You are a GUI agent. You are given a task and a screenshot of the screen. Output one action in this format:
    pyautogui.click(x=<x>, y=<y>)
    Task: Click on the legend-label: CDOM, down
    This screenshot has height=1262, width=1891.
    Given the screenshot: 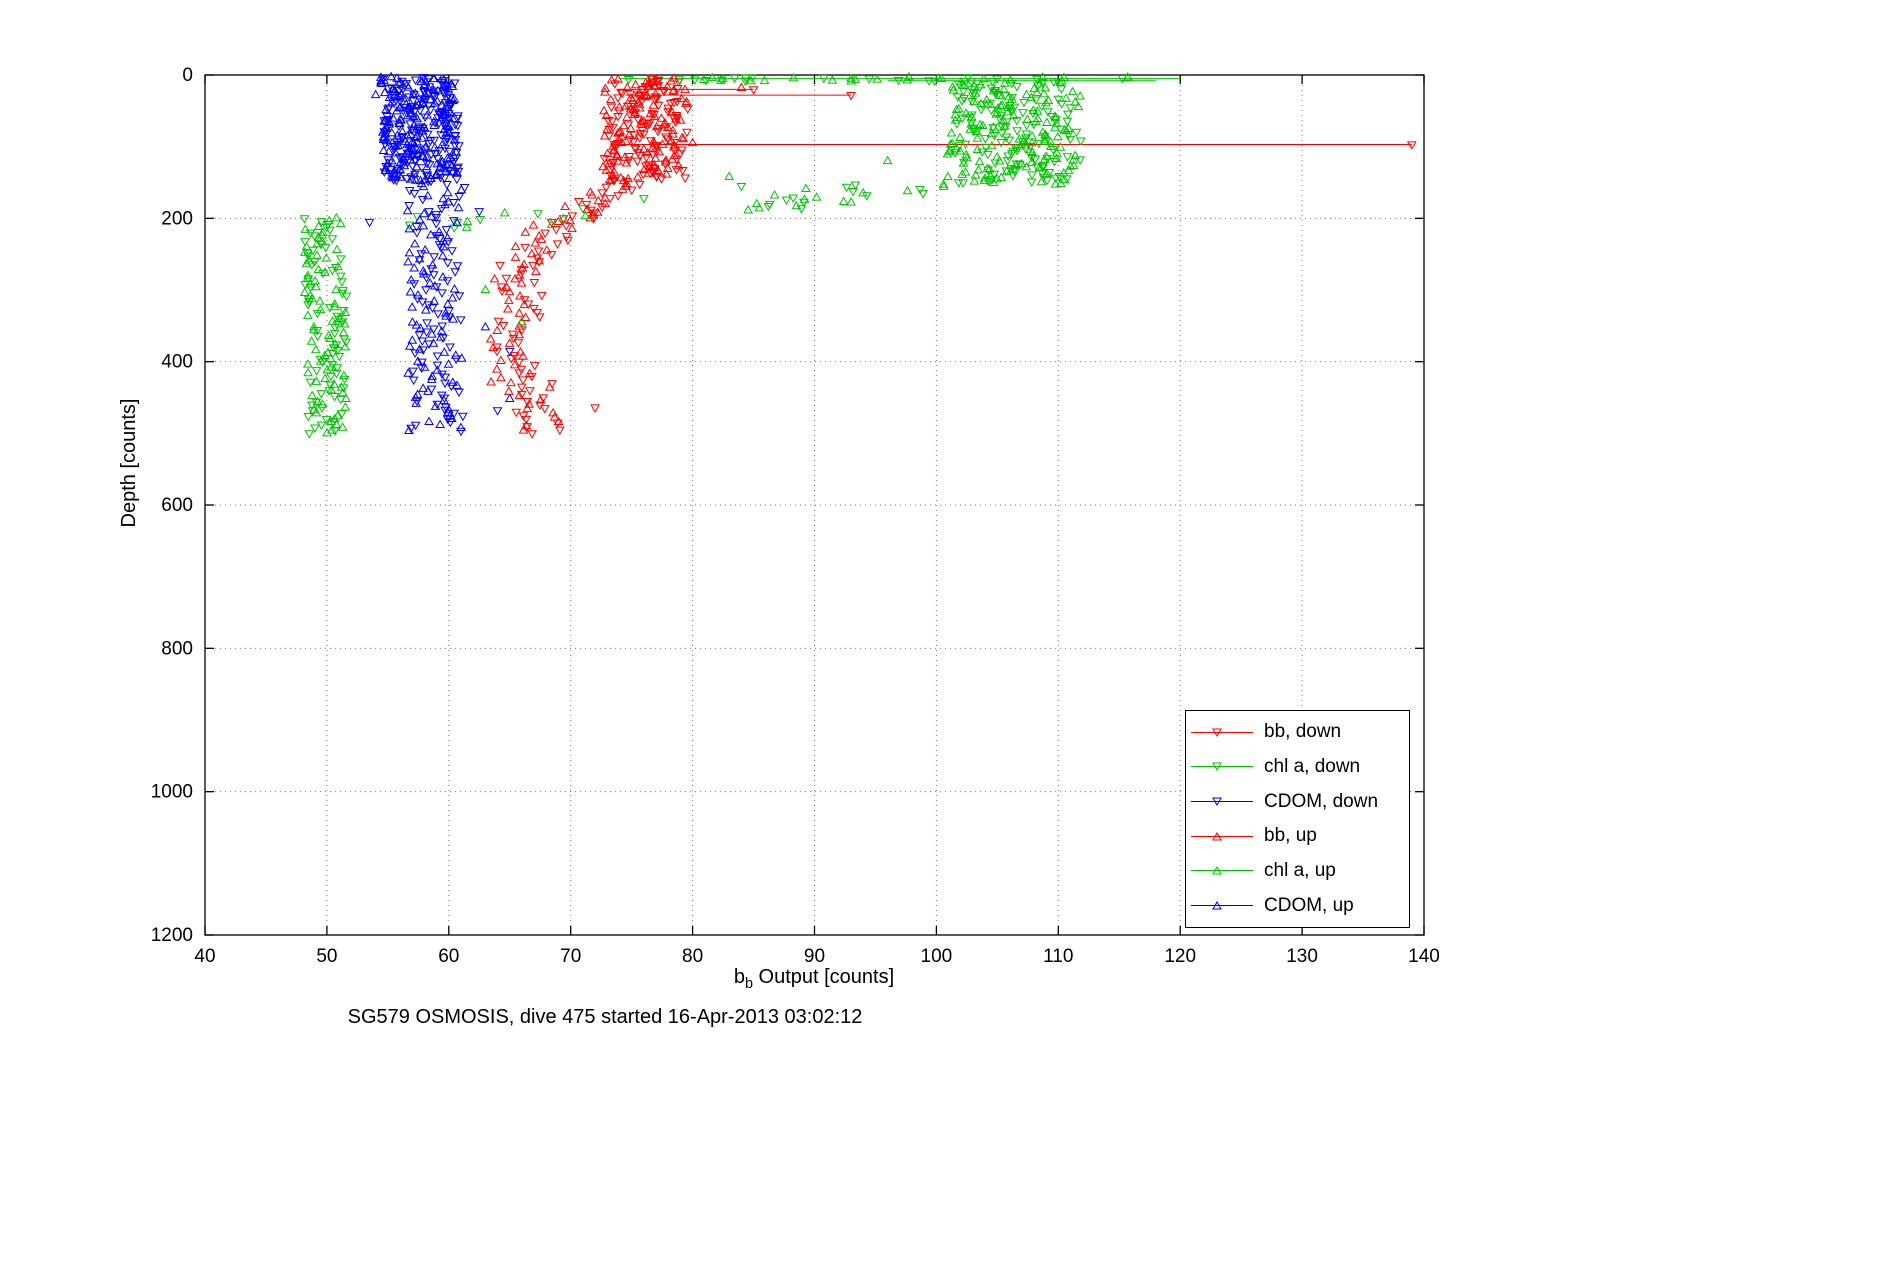 What is the action you would take?
    pyautogui.click(x=1321, y=801)
    